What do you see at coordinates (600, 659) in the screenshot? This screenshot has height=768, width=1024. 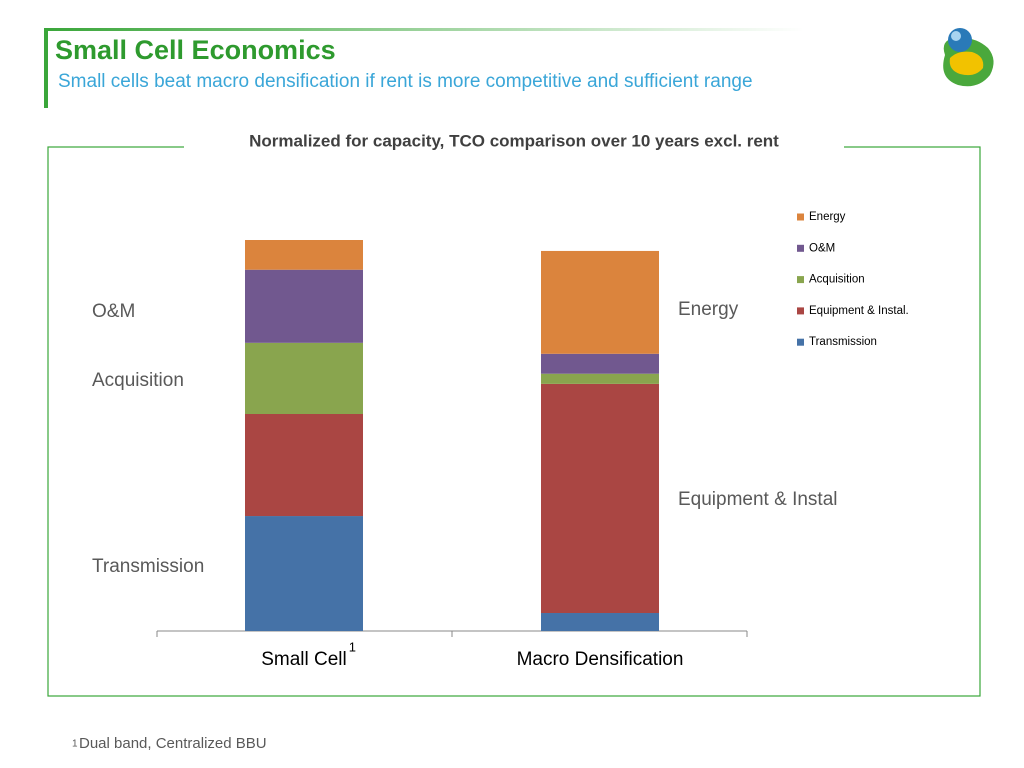 I see `x-tick-label: Macro Densification` at bounding box center [600, 659].